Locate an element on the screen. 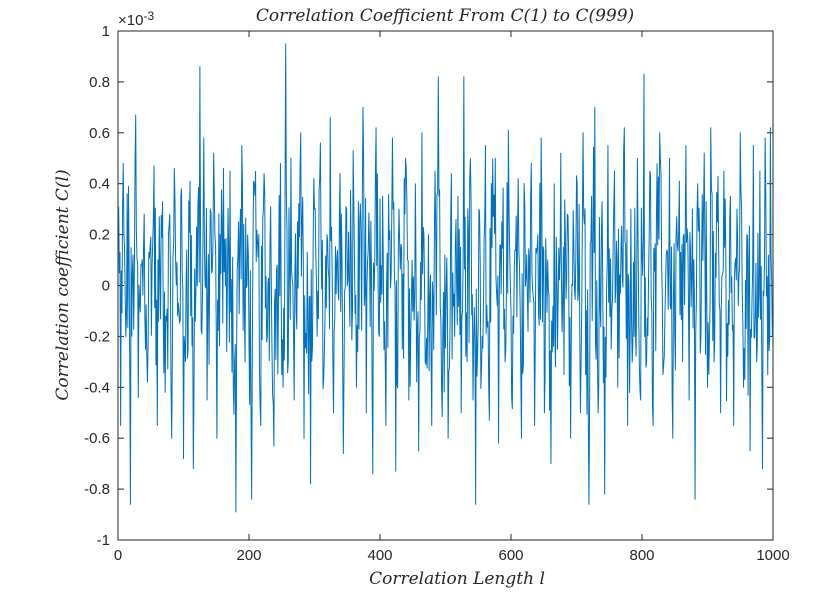 The height and width of the screenshot is (598, 830). y-tick-label: 0.6 is located at coordinates (99, 133).